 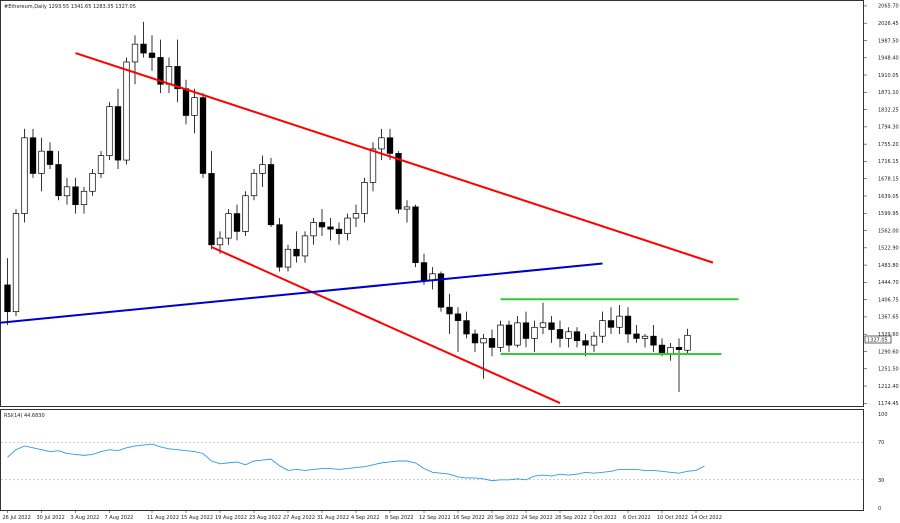 I want to click on date-tick-label: 27 Aug 2022, so click(x=299, y=518).